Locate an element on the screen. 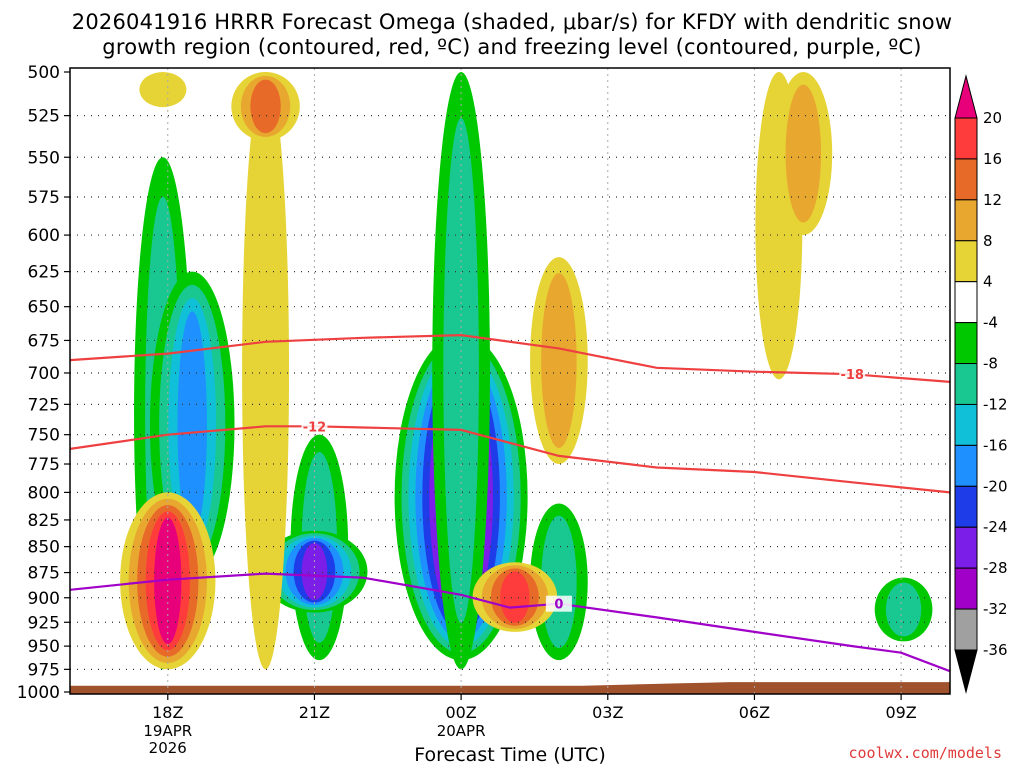 This screenshot has height=768, width=1024. y-tick-label: 750 is located at coordinates (44, 436).